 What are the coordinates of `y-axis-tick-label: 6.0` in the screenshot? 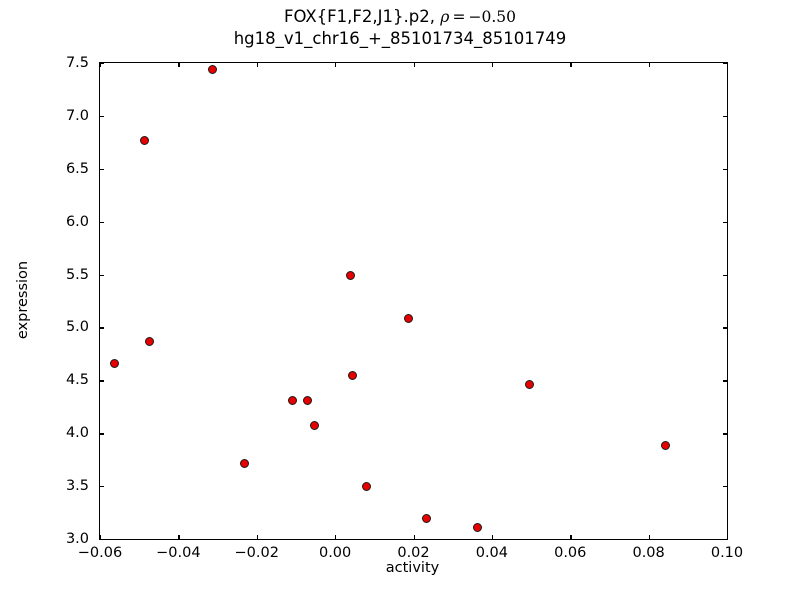 It's located at (77, 221).